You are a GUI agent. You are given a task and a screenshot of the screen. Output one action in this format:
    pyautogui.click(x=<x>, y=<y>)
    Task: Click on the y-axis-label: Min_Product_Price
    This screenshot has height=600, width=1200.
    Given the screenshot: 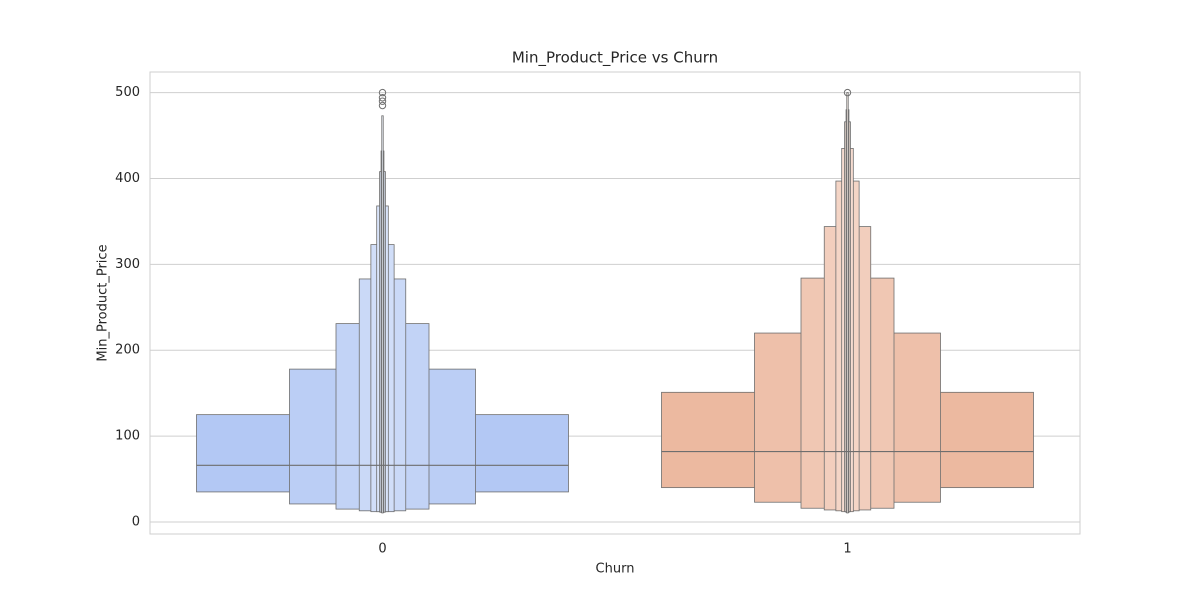 What is the action you would take?
    pyautogui.click(x=103, y=302)
    